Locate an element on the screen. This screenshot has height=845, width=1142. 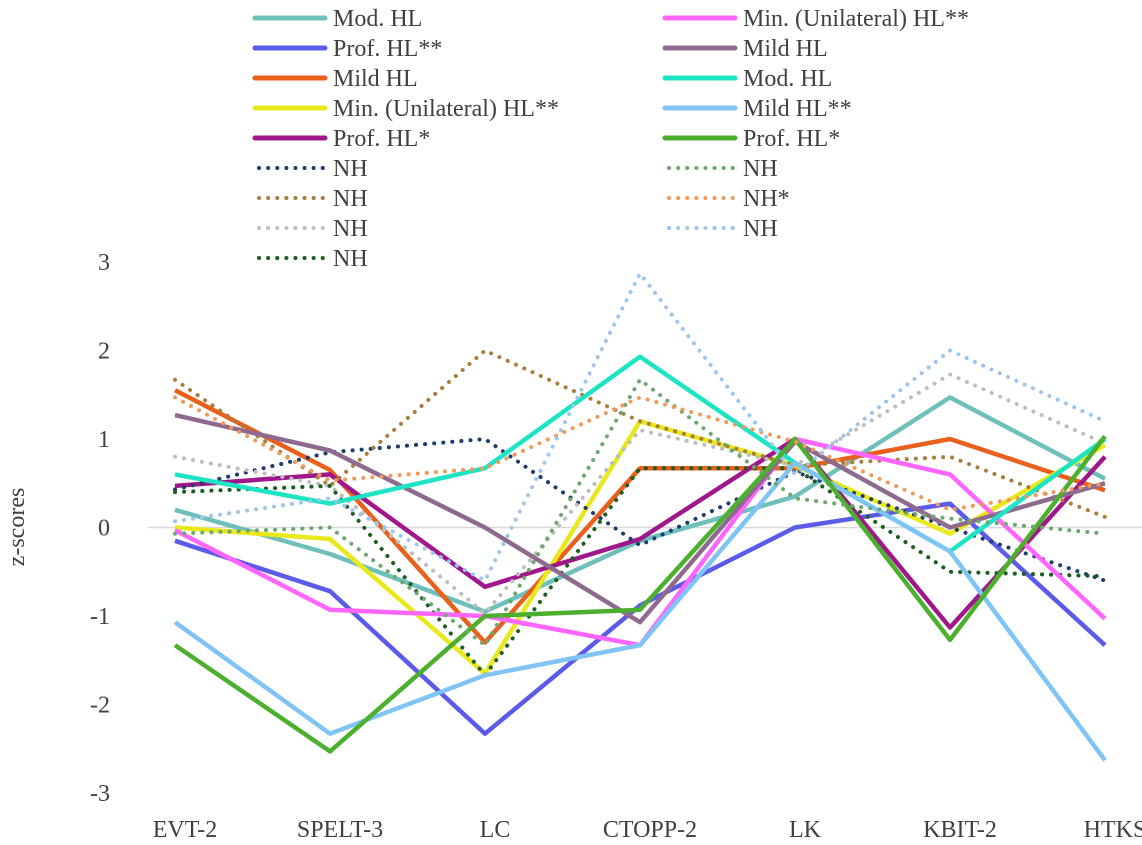
legend-label-16: NH is located at coordinates (760, 229).